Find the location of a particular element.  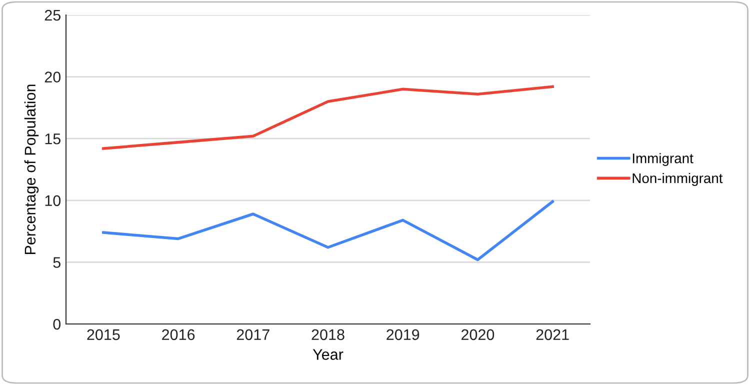

x-tick-label: 2019 is located at coordinates (403, 334).